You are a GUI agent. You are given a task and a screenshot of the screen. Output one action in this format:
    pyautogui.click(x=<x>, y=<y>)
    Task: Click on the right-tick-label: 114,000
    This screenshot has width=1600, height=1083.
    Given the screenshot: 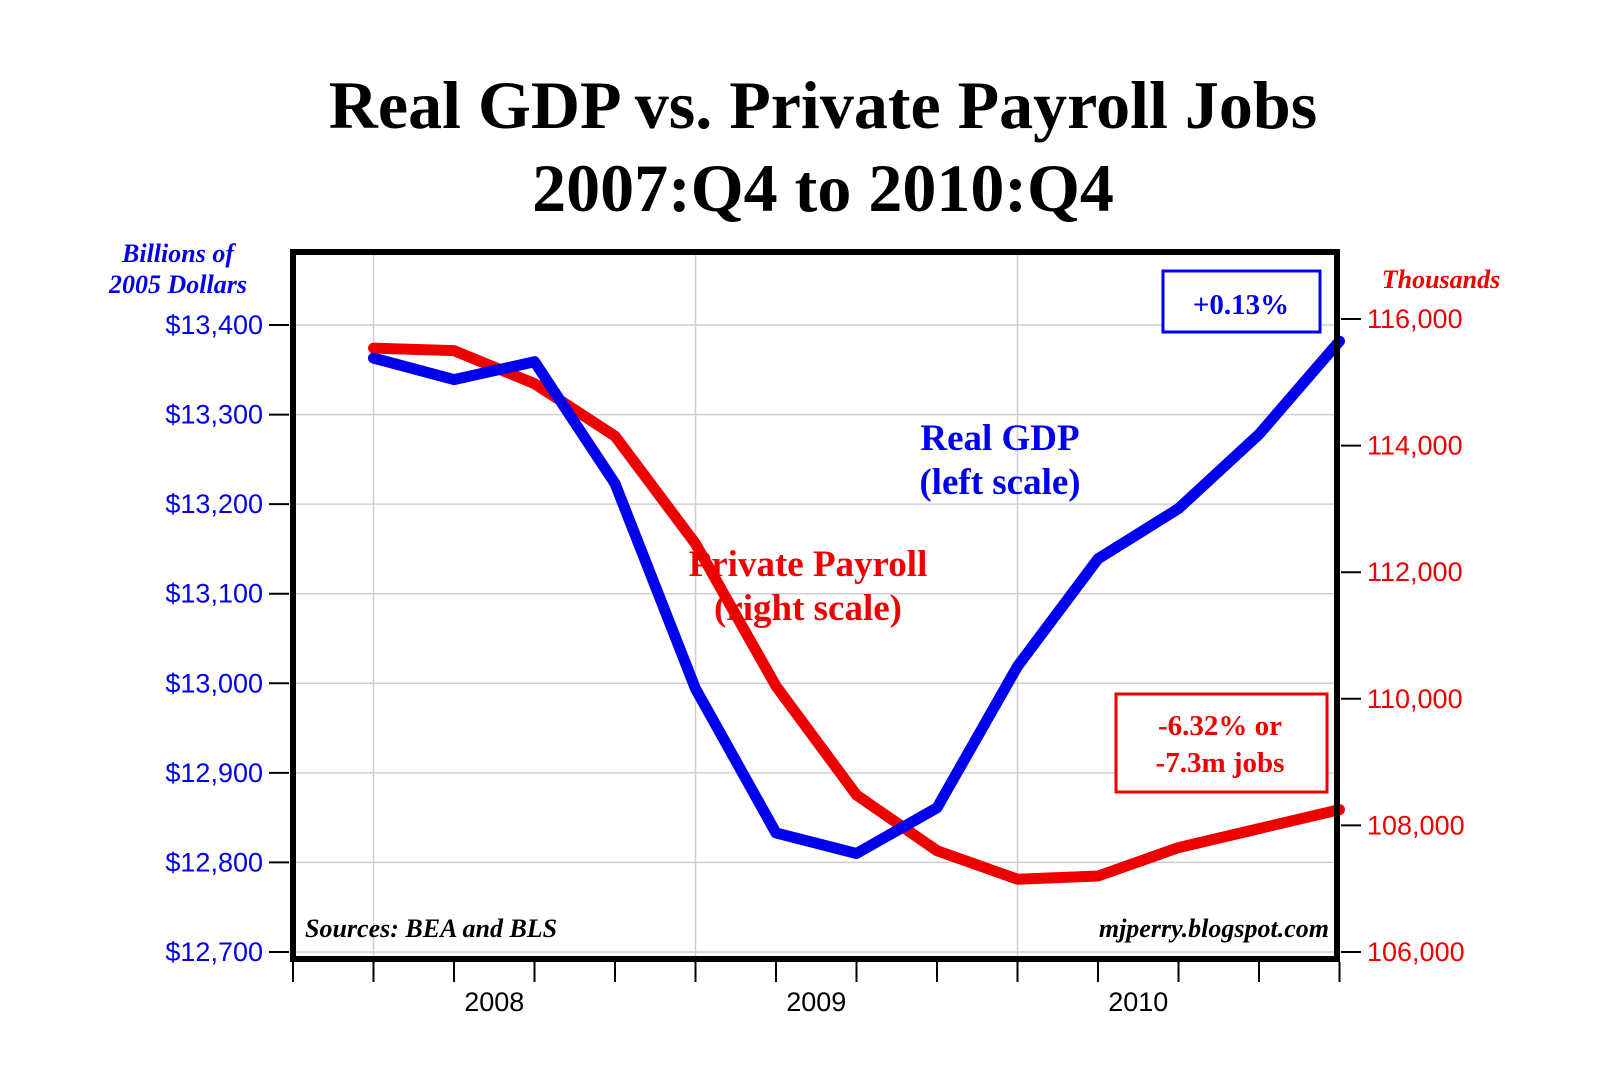 What is the action you would take?
    pyautogui.click(x=1415, y=446)
    